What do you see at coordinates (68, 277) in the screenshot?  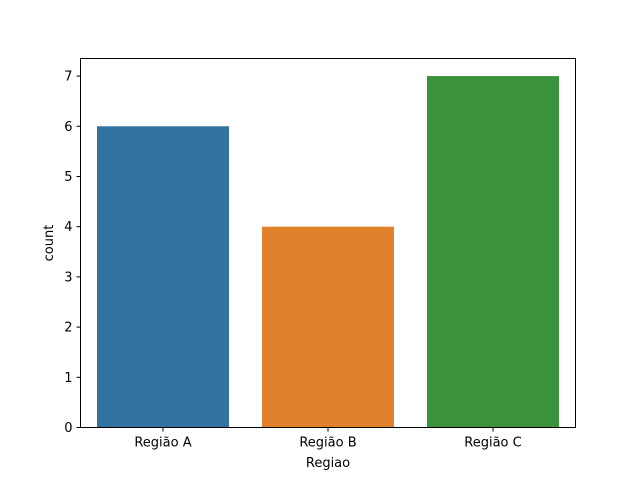 I see `y-tick-label: 3` at bounding box center [68, 277].